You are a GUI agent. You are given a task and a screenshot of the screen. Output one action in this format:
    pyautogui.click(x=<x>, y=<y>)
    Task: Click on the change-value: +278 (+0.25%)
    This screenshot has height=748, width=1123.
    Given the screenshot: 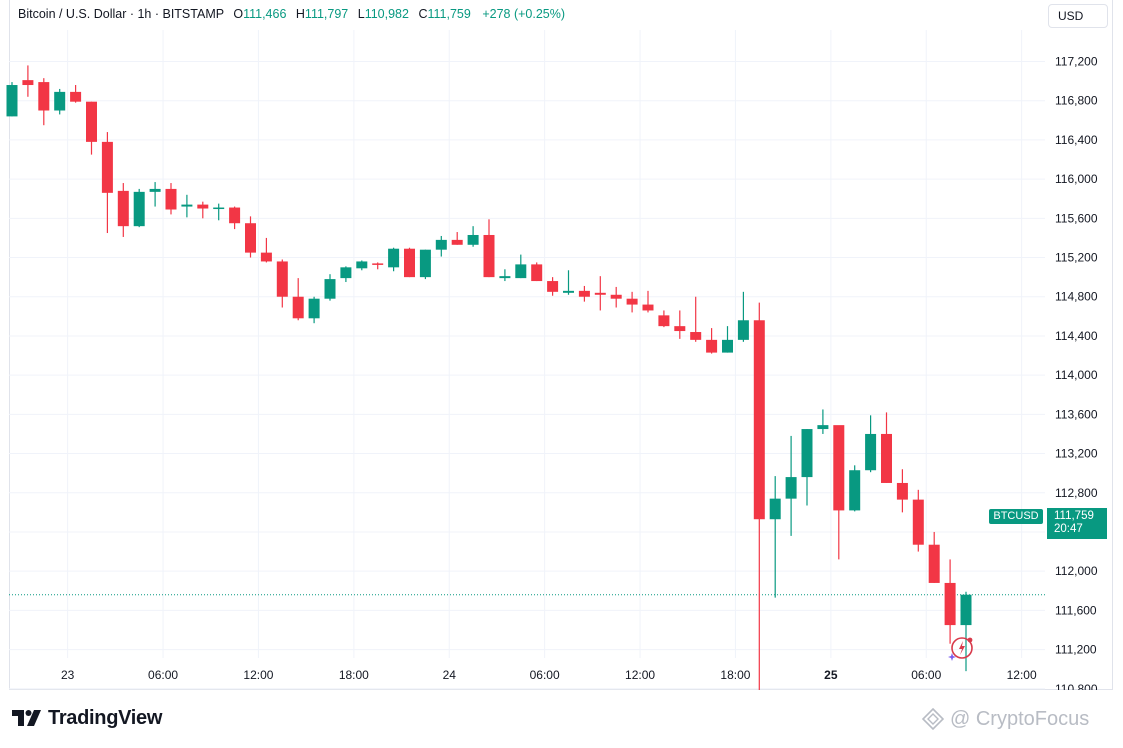 What is the action you would take?
    pyautogui.click(x=524, y=14)
    